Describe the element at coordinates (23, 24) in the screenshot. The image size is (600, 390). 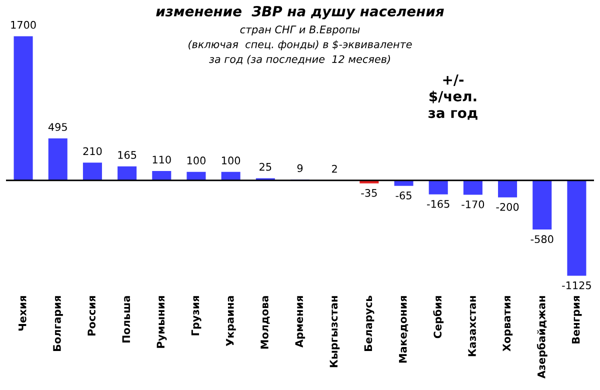
I see `data-label: 1700` at that location.